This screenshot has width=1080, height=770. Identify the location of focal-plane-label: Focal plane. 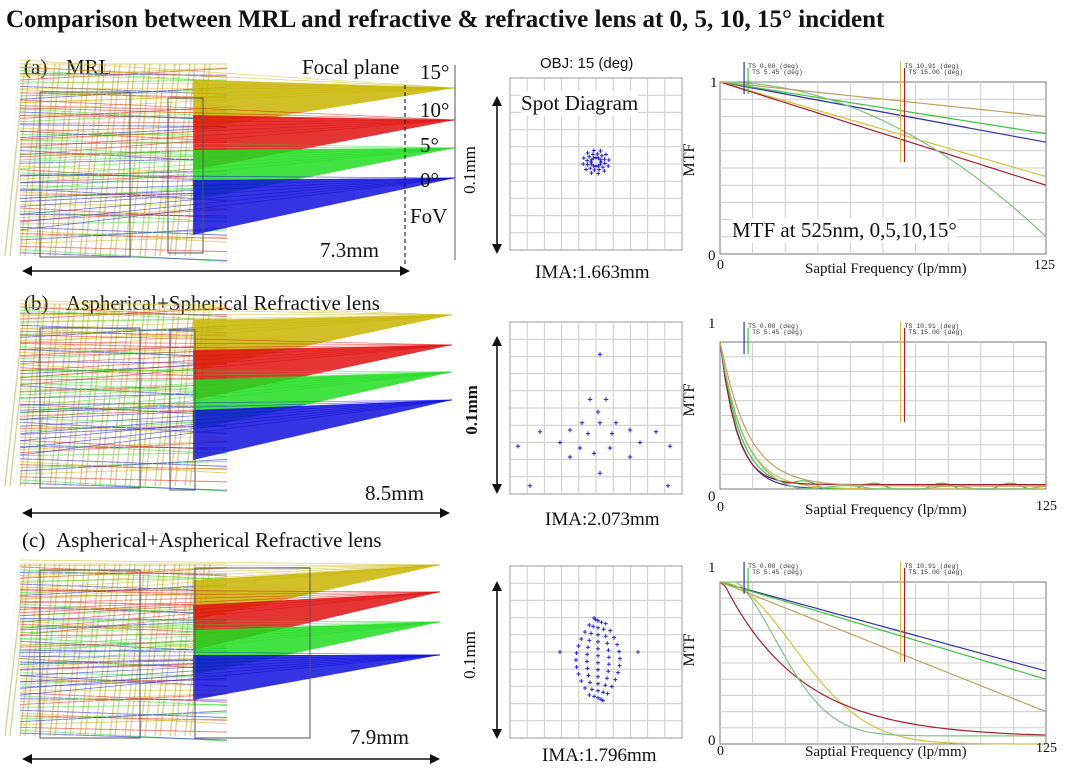
(351, 67).